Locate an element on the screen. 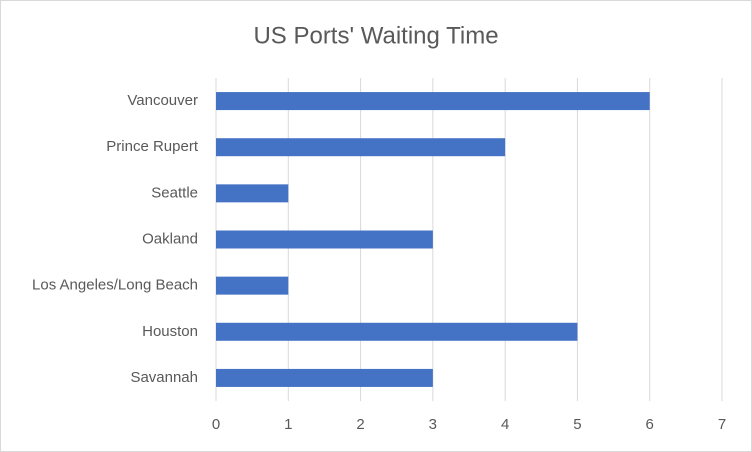 The height and width of the screenshot is (452, 752). x-tick-label: 6 is located at coordinates (650, 424).